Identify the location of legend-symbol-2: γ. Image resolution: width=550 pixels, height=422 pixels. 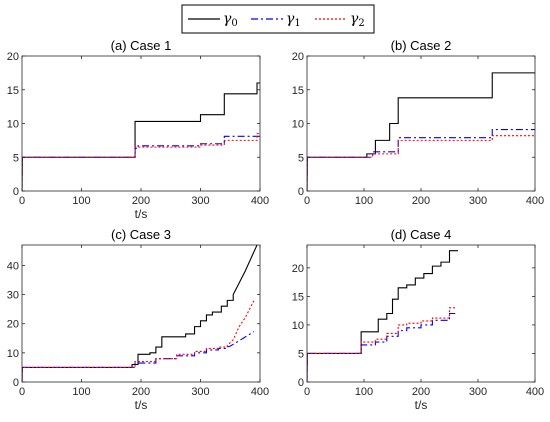
(354, 19).